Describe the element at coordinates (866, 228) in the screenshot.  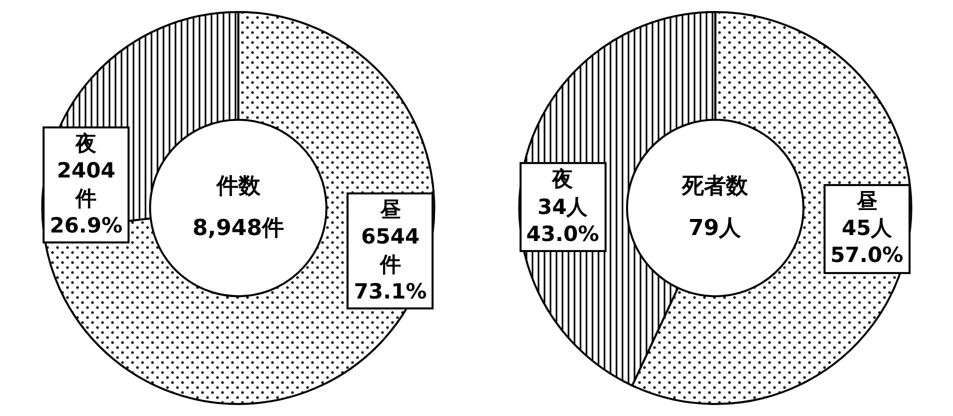
I see `data-label: 45人` at that location.